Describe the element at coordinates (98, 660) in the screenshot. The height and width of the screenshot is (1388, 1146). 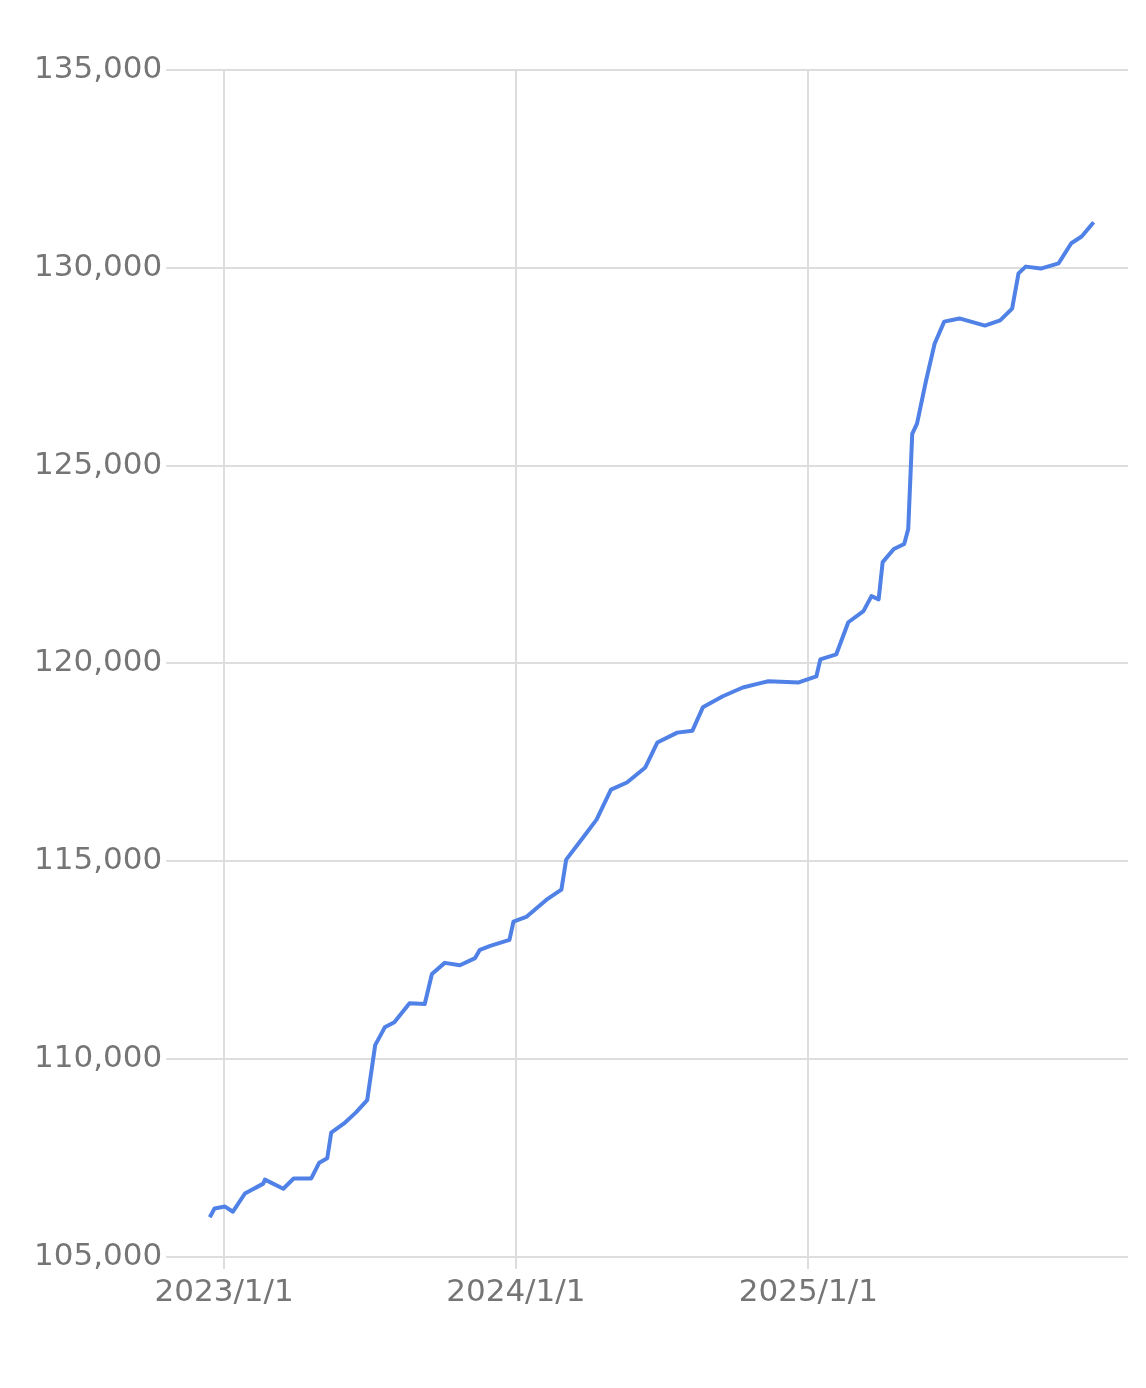
I see `y-tick-label: 120,000` at that location.